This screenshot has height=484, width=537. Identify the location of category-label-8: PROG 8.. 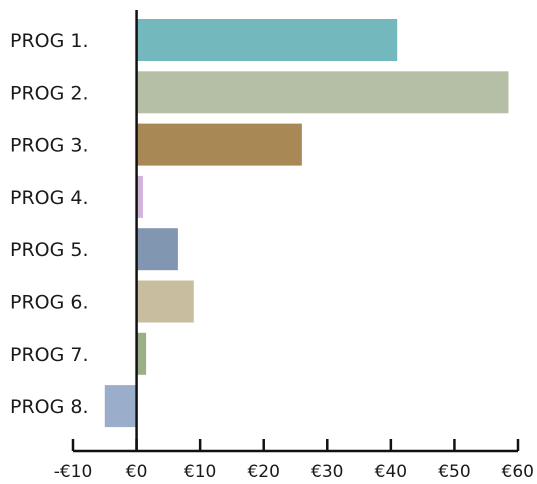
(49, 407).